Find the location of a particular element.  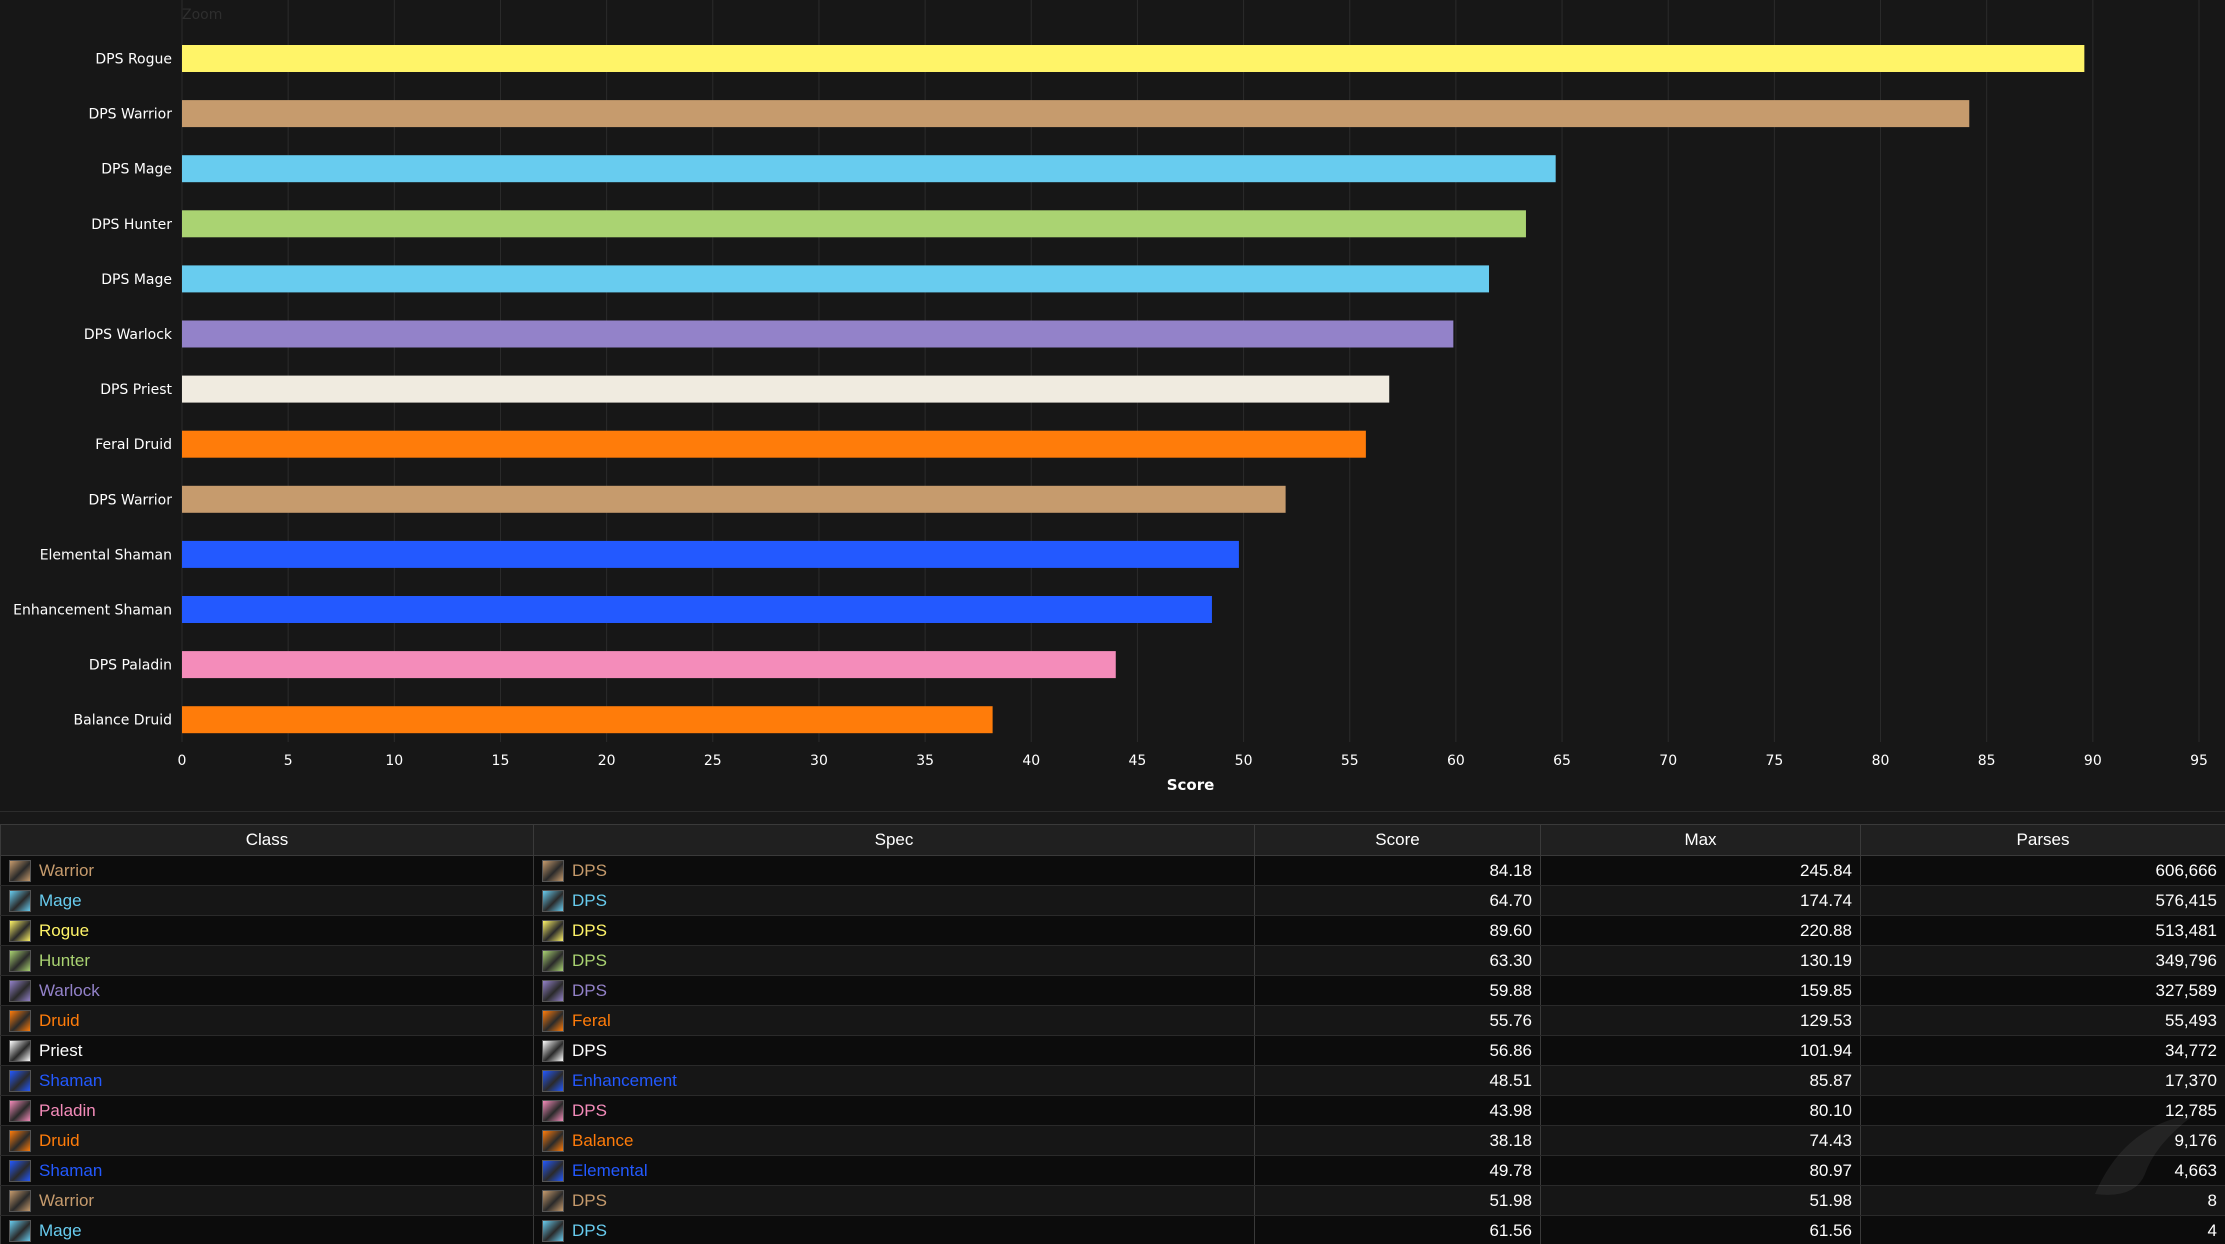

parses-cell: 34,772 is located at coordinates (2042, 1050).